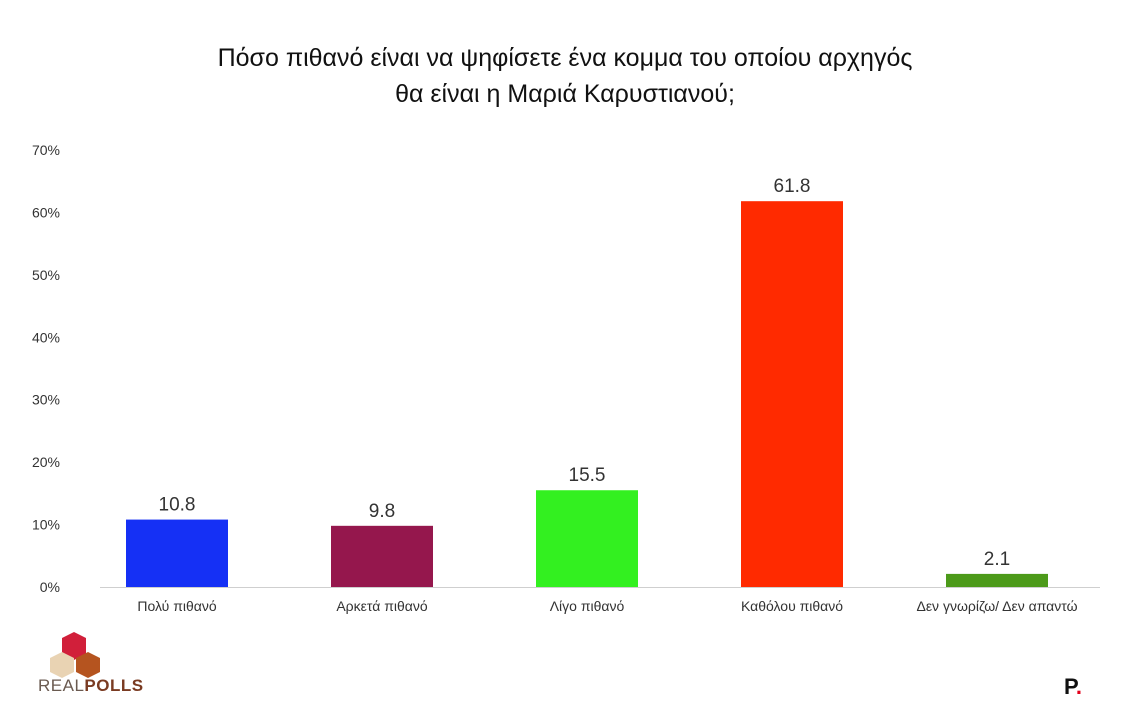 Image resolution: width=1130 pixels, height=721 pixels. I want to click on publisher-logo: P., so click(1073, 686).